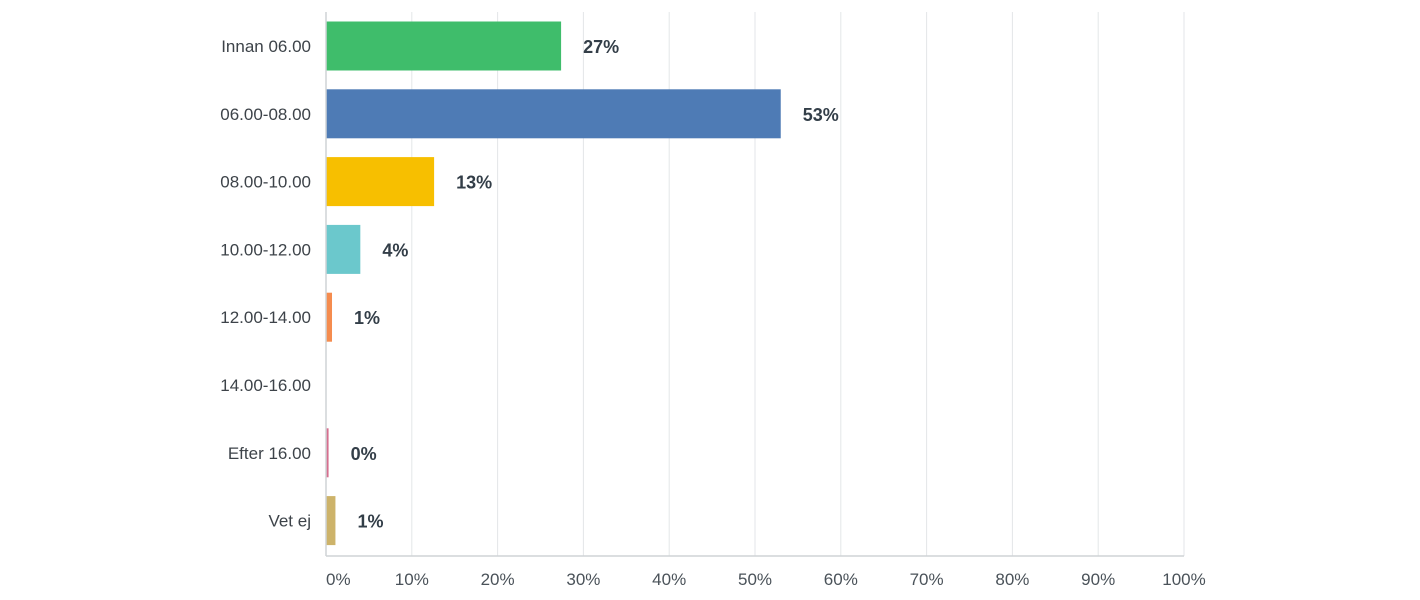  What do you see at coordinates (498, 579) in the screenshot?
I see `x-tick-label: 20%` at bounding box center [498, 579].